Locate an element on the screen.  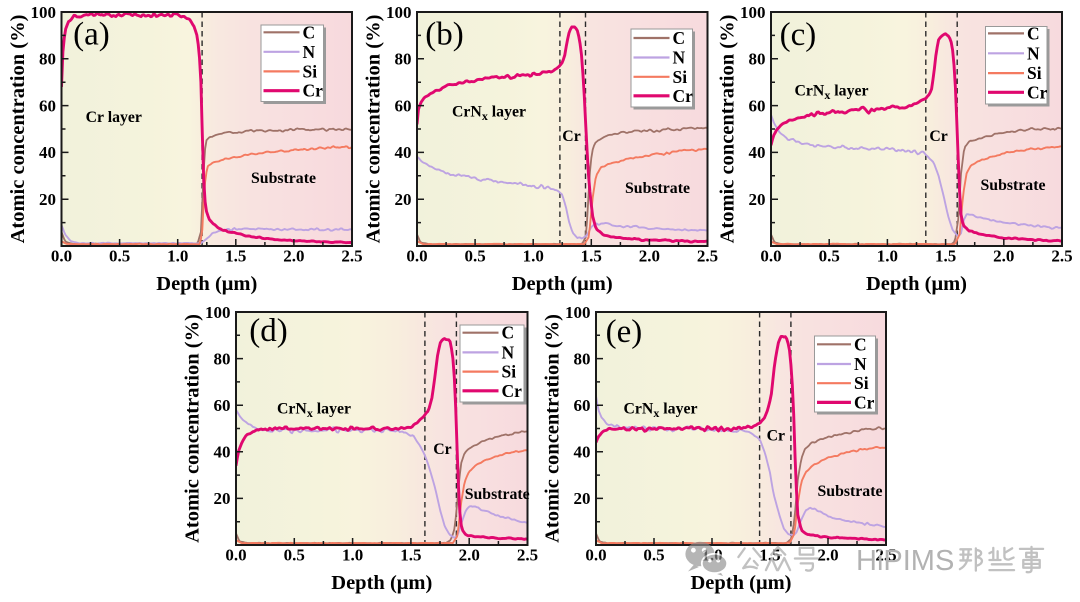
svg-text: (e) is located at coordinates (624, 332).